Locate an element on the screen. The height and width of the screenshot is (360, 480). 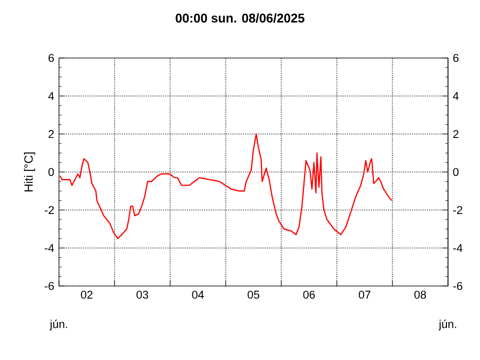
y-tick-label: 2 is located at coordinates (51, 134).